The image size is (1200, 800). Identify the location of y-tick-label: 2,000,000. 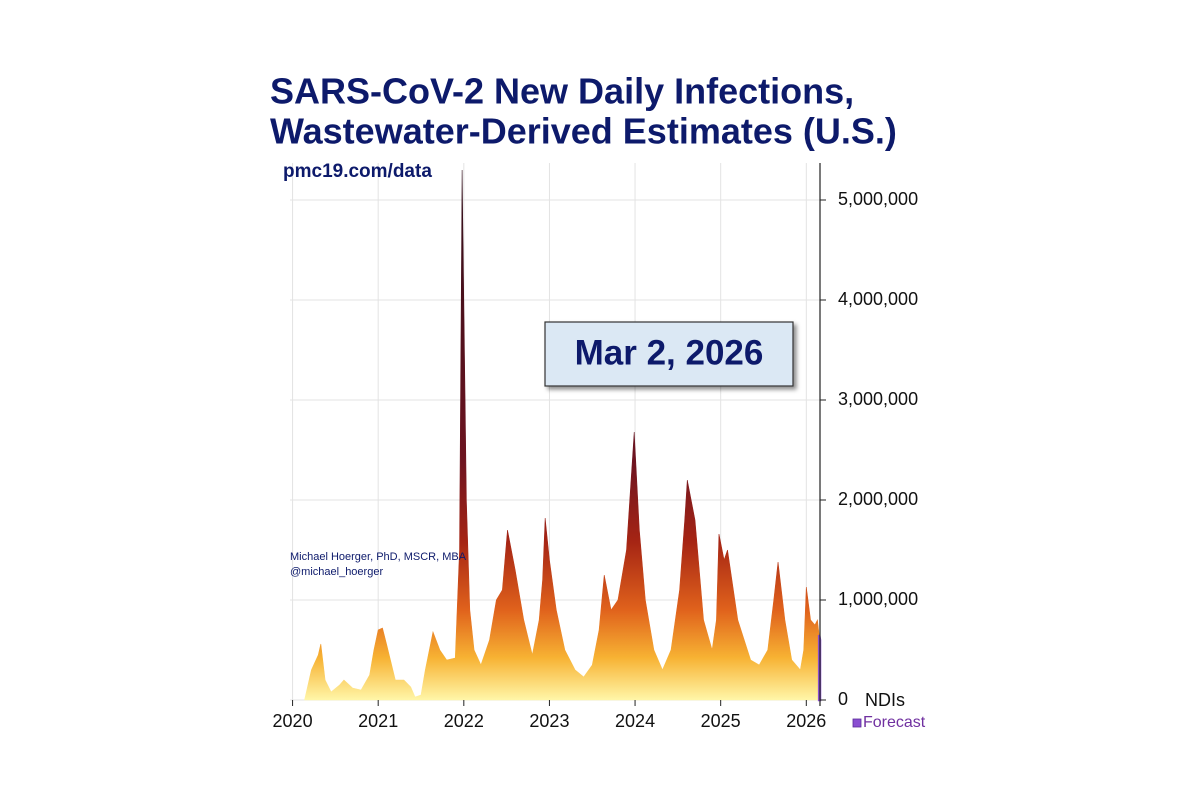
(878, 499).